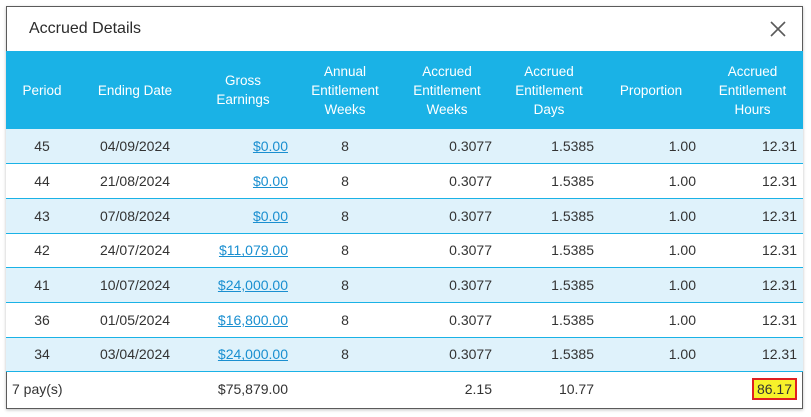 Image resolution: width=811 pixels, height=417 pixels. What do you see at coordinates (135, 355) in the screenshot?
I see `cell-ending-date: 03/04/2024` at bounding box center [135, 355].